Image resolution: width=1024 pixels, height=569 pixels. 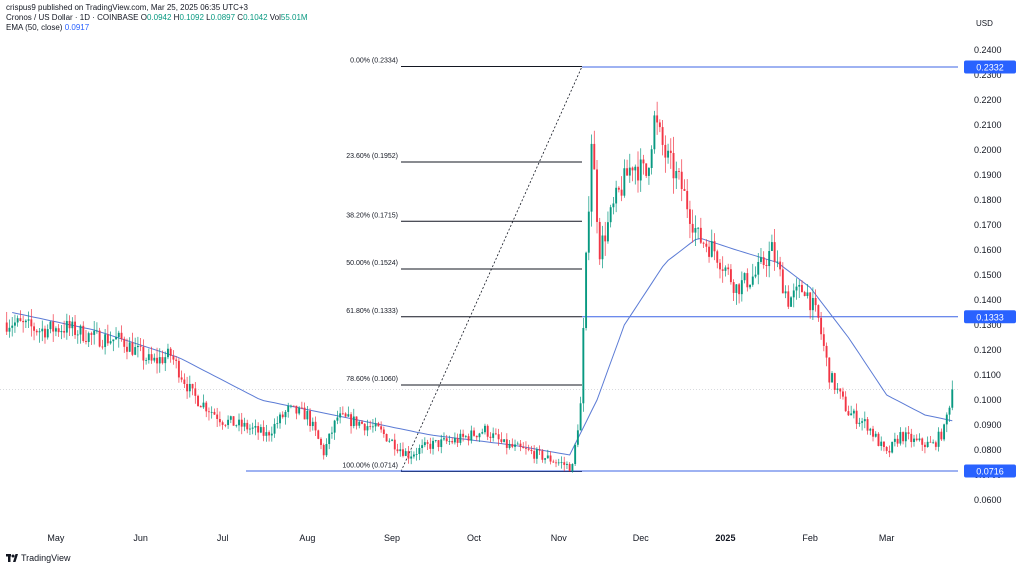 I want to click on price-tick-label: 0.2100, so click(x=988, y=125).